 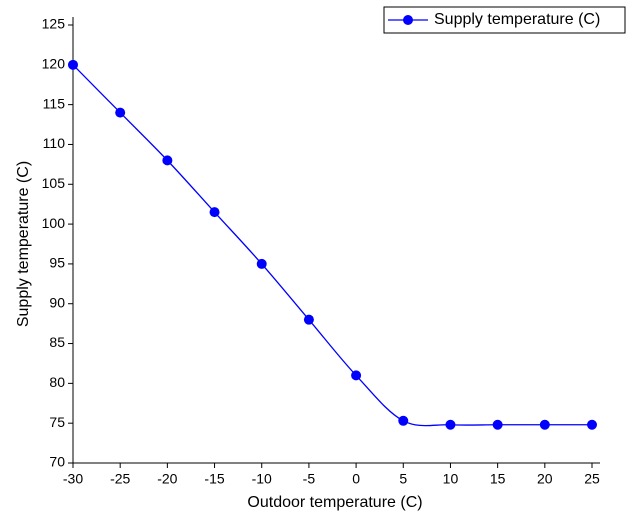 I want to click on x-tick-label: -30, so click(x=73, y=479).